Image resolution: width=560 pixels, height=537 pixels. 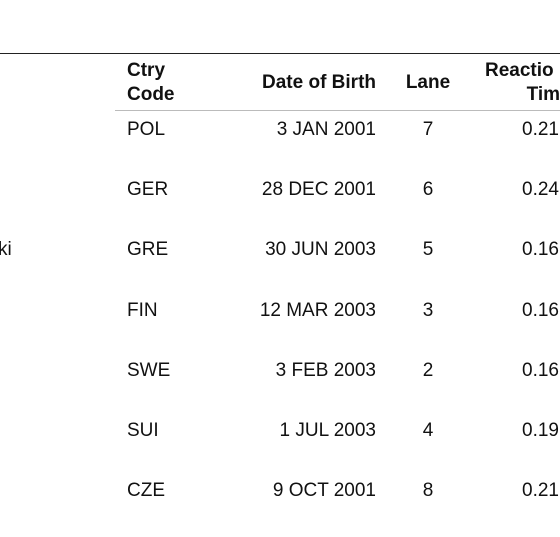 What do you see at coordinates (142, 310) in the screenshot?
I see `cell-ctry: FIN` at bounding box center [142, 310].